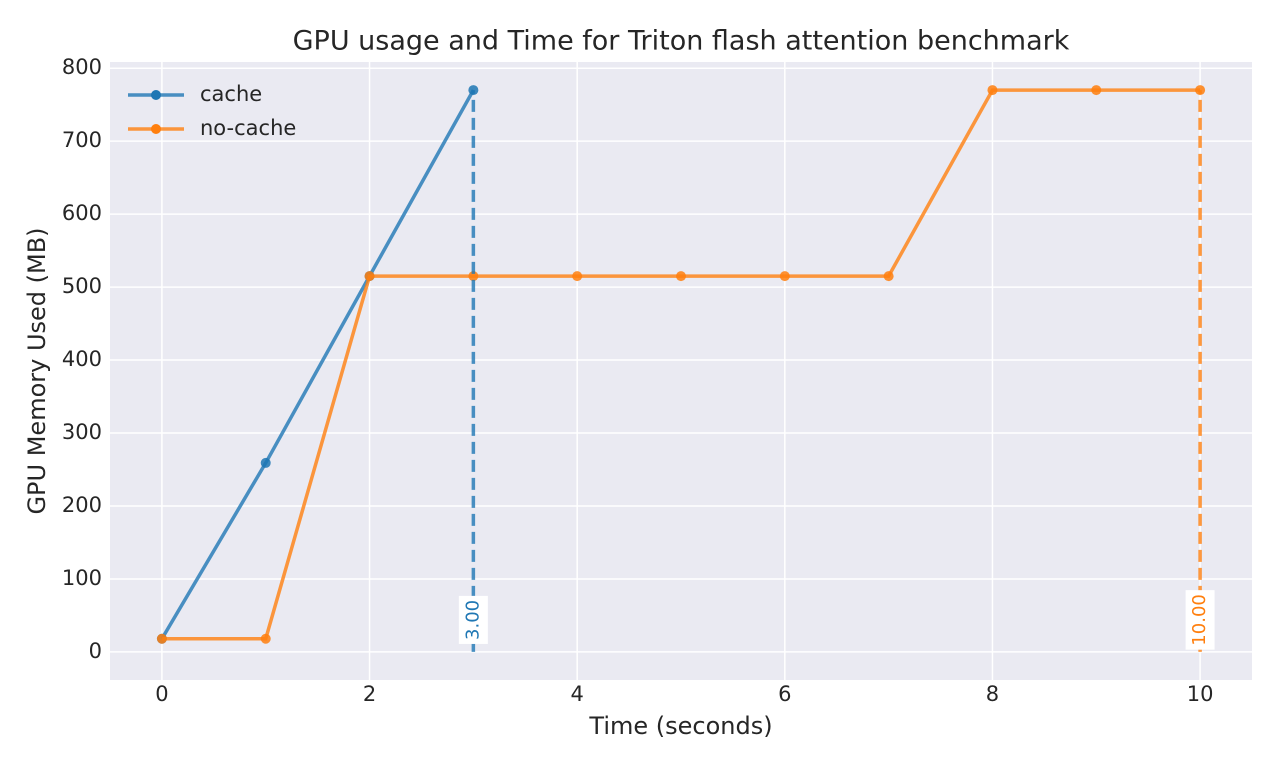 Image resolution: width=1280 pixels, height=768 pixels. Describe the element at coordinates (82, 286) in the screenshot. I see `y-tick-label: 500` at that location.